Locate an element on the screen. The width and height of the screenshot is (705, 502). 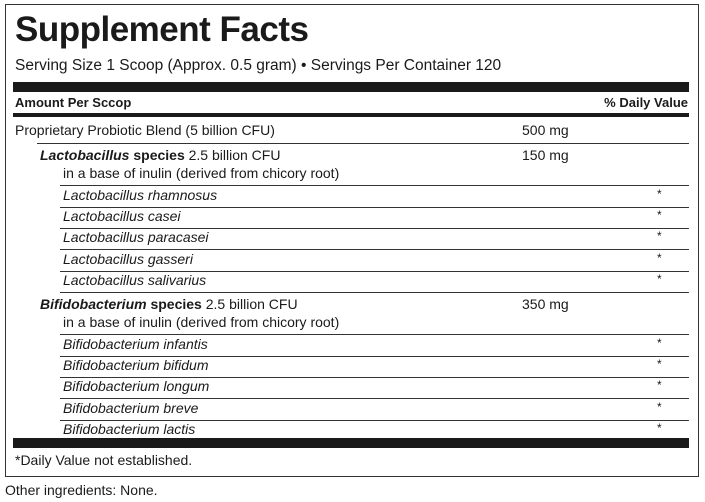
group-amount: 350 mg is located at coordinates (545, 304).